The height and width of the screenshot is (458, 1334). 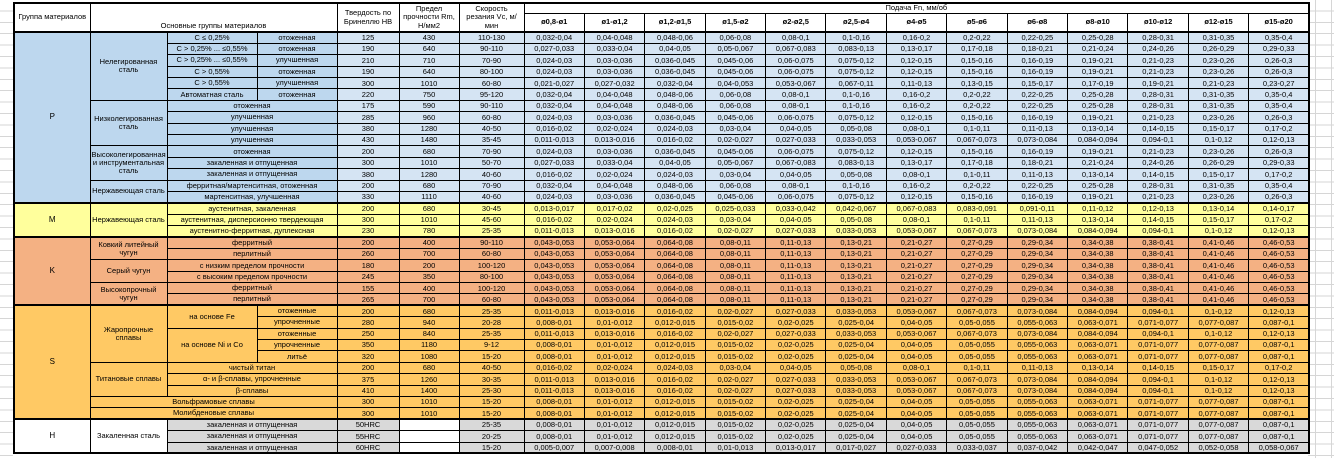 I want to click on speed-cell: 95-120, so click(x=491, y=94).